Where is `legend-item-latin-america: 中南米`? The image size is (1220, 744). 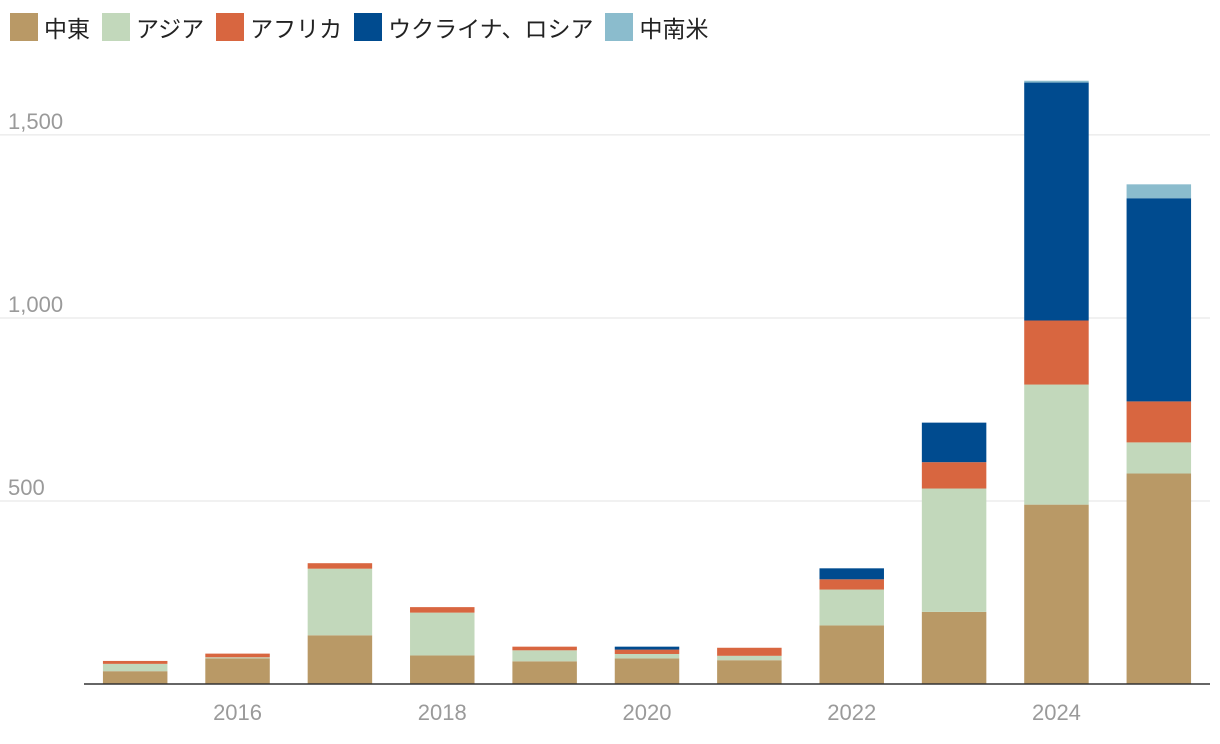
legend-item-latin-america: 中南米 is located at coordinates (656, 27).